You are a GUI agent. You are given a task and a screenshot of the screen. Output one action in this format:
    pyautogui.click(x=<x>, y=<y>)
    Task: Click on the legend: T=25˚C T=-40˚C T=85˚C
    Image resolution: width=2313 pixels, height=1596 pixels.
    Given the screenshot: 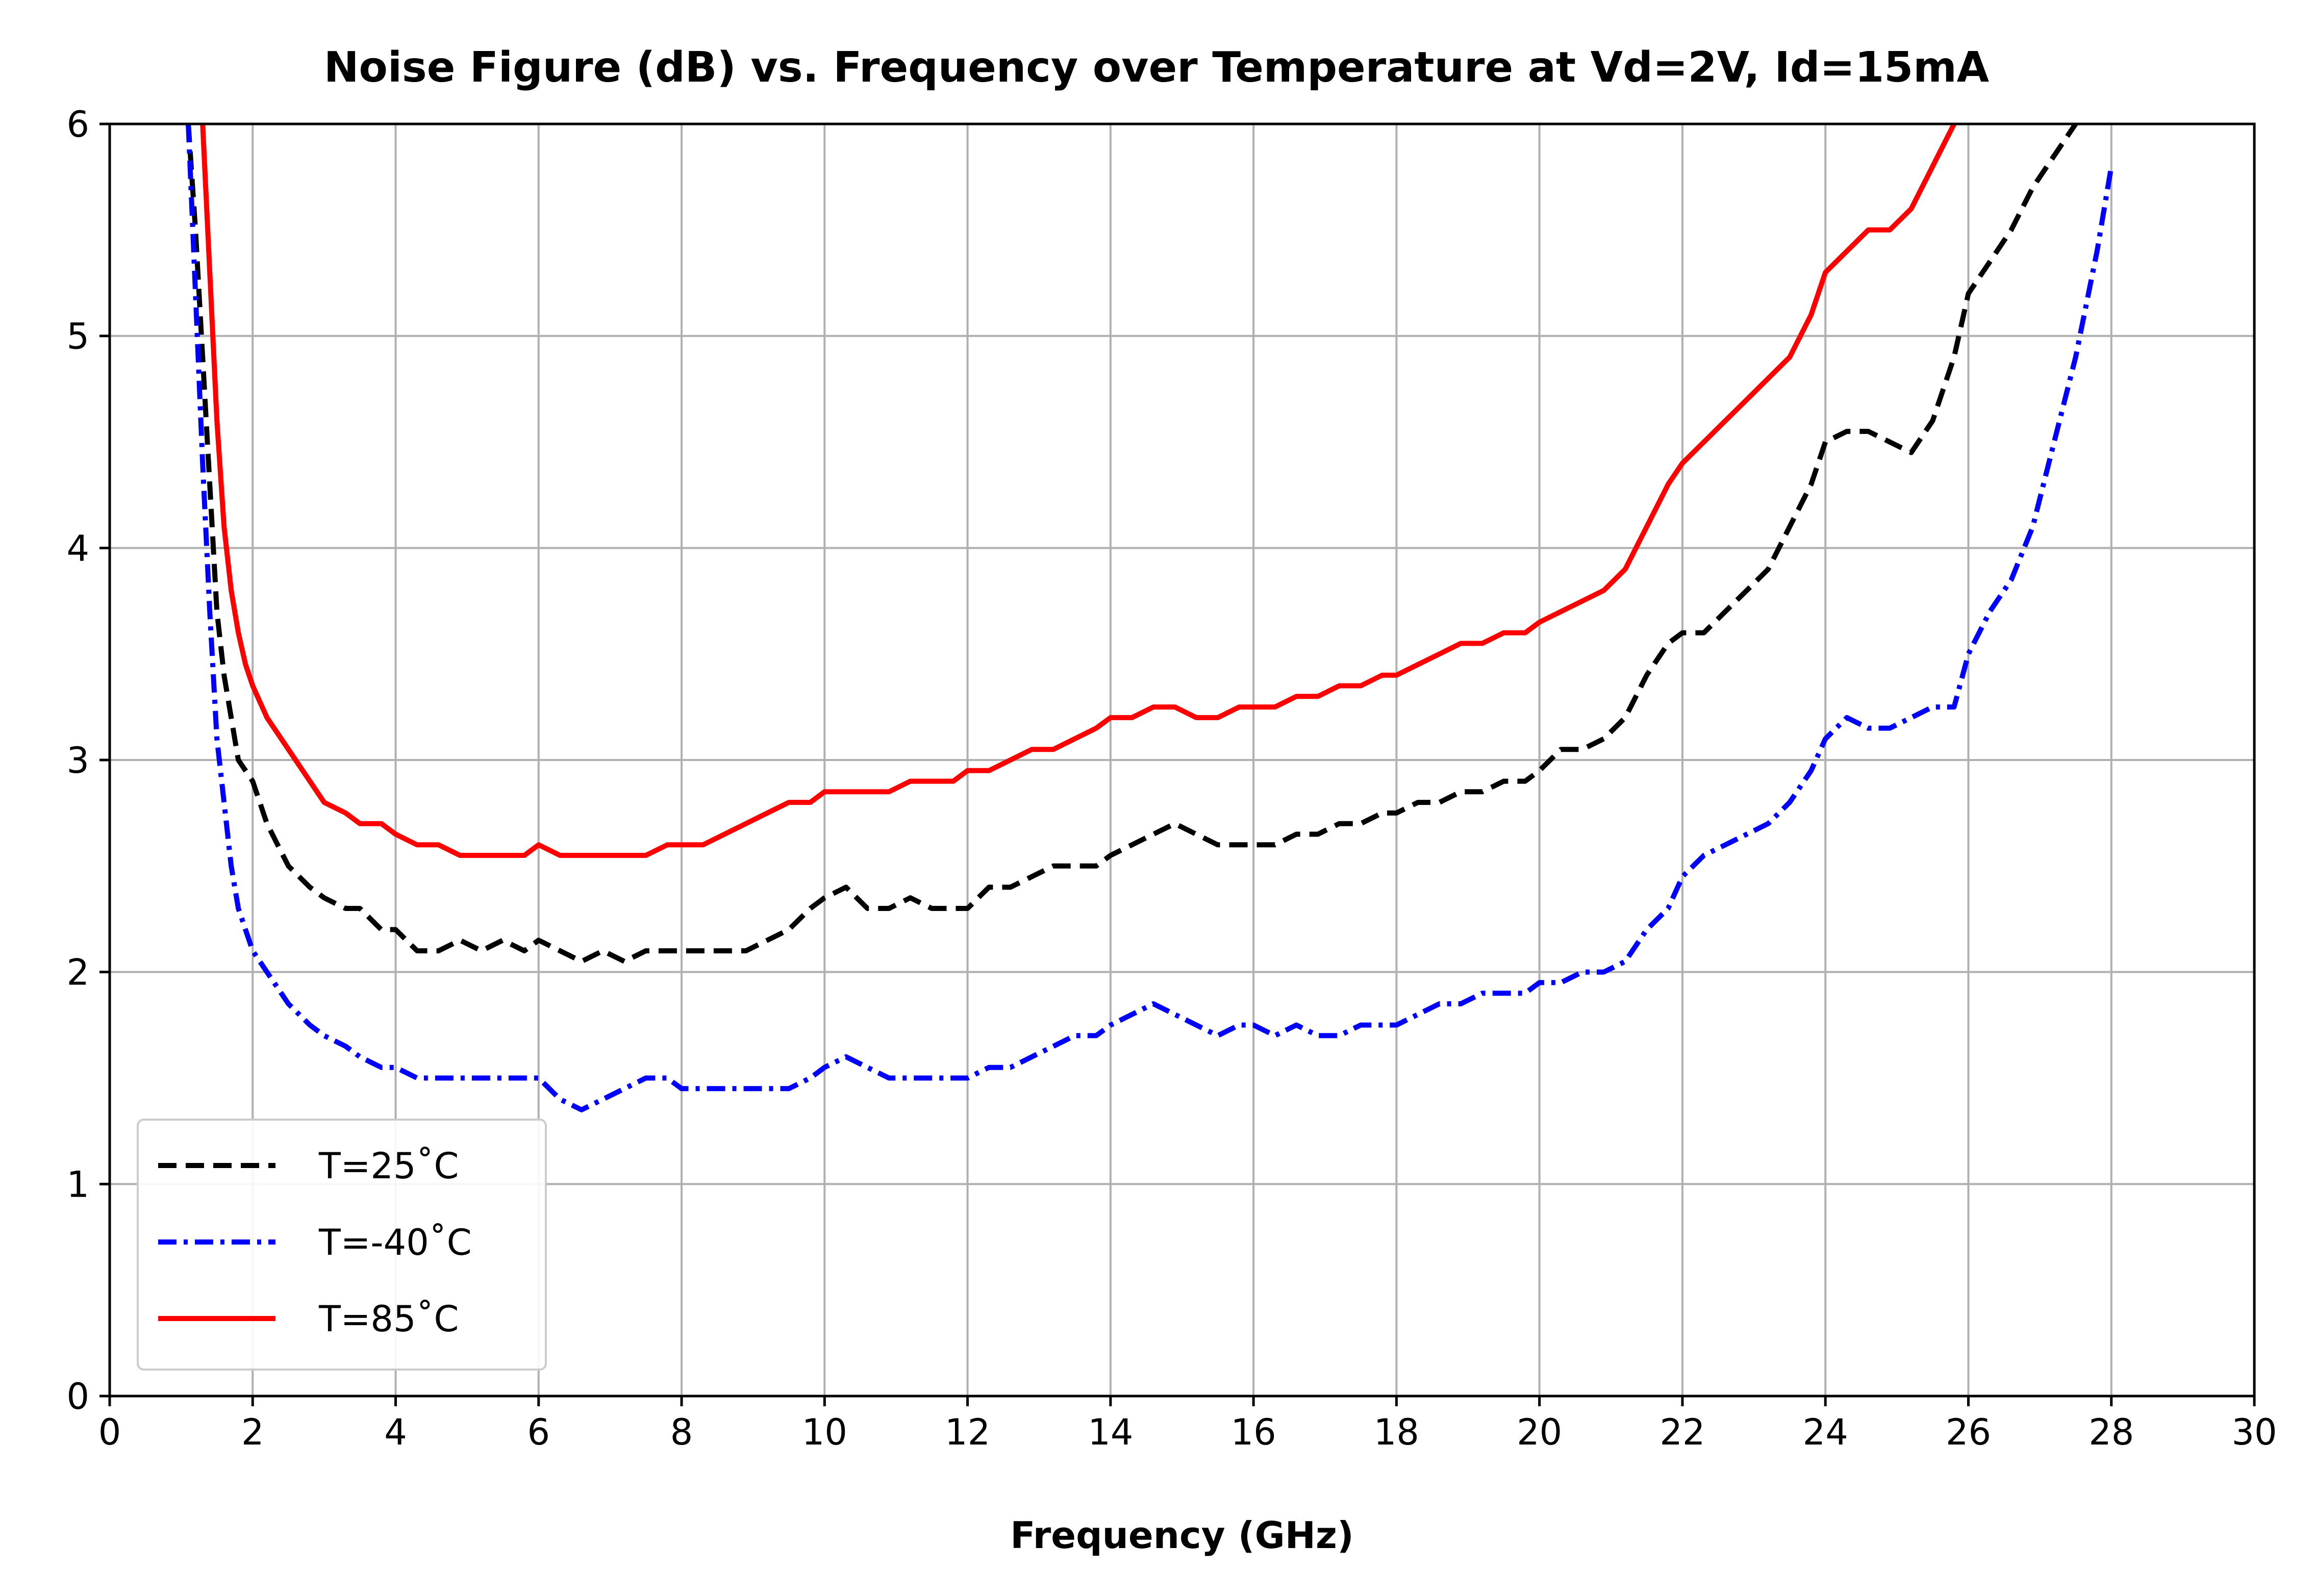 What is the action you would take?
    pyautogui.click(x=342, y=1245)
    